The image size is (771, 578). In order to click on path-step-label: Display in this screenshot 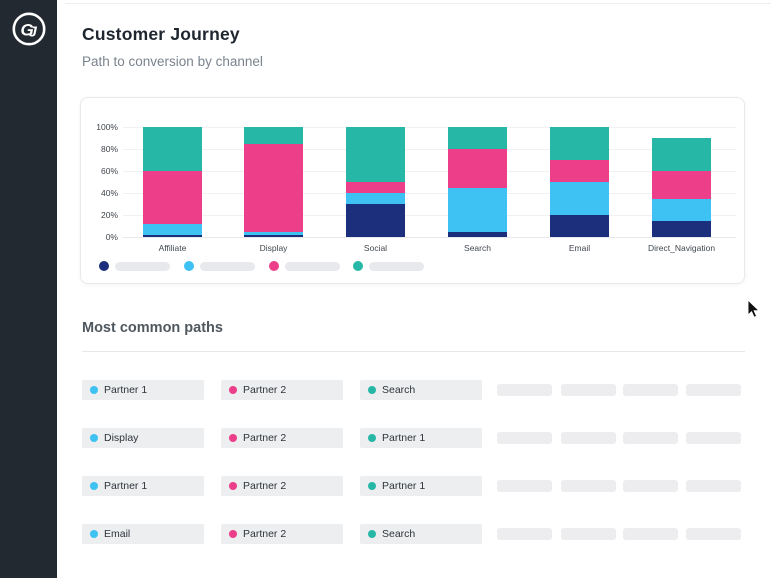, I will do `click(121, 438)`.